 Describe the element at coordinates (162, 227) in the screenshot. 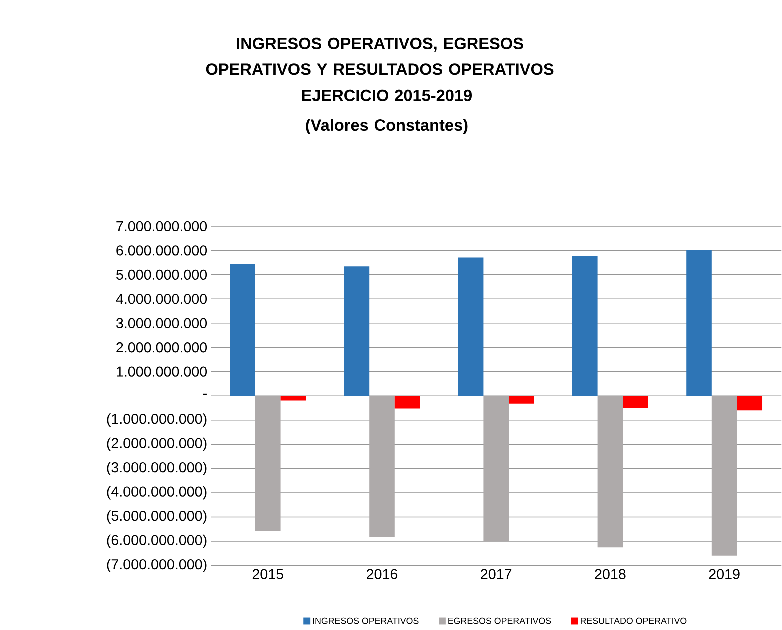

I see `y-tick-label: 7.000.000.000` at that location.